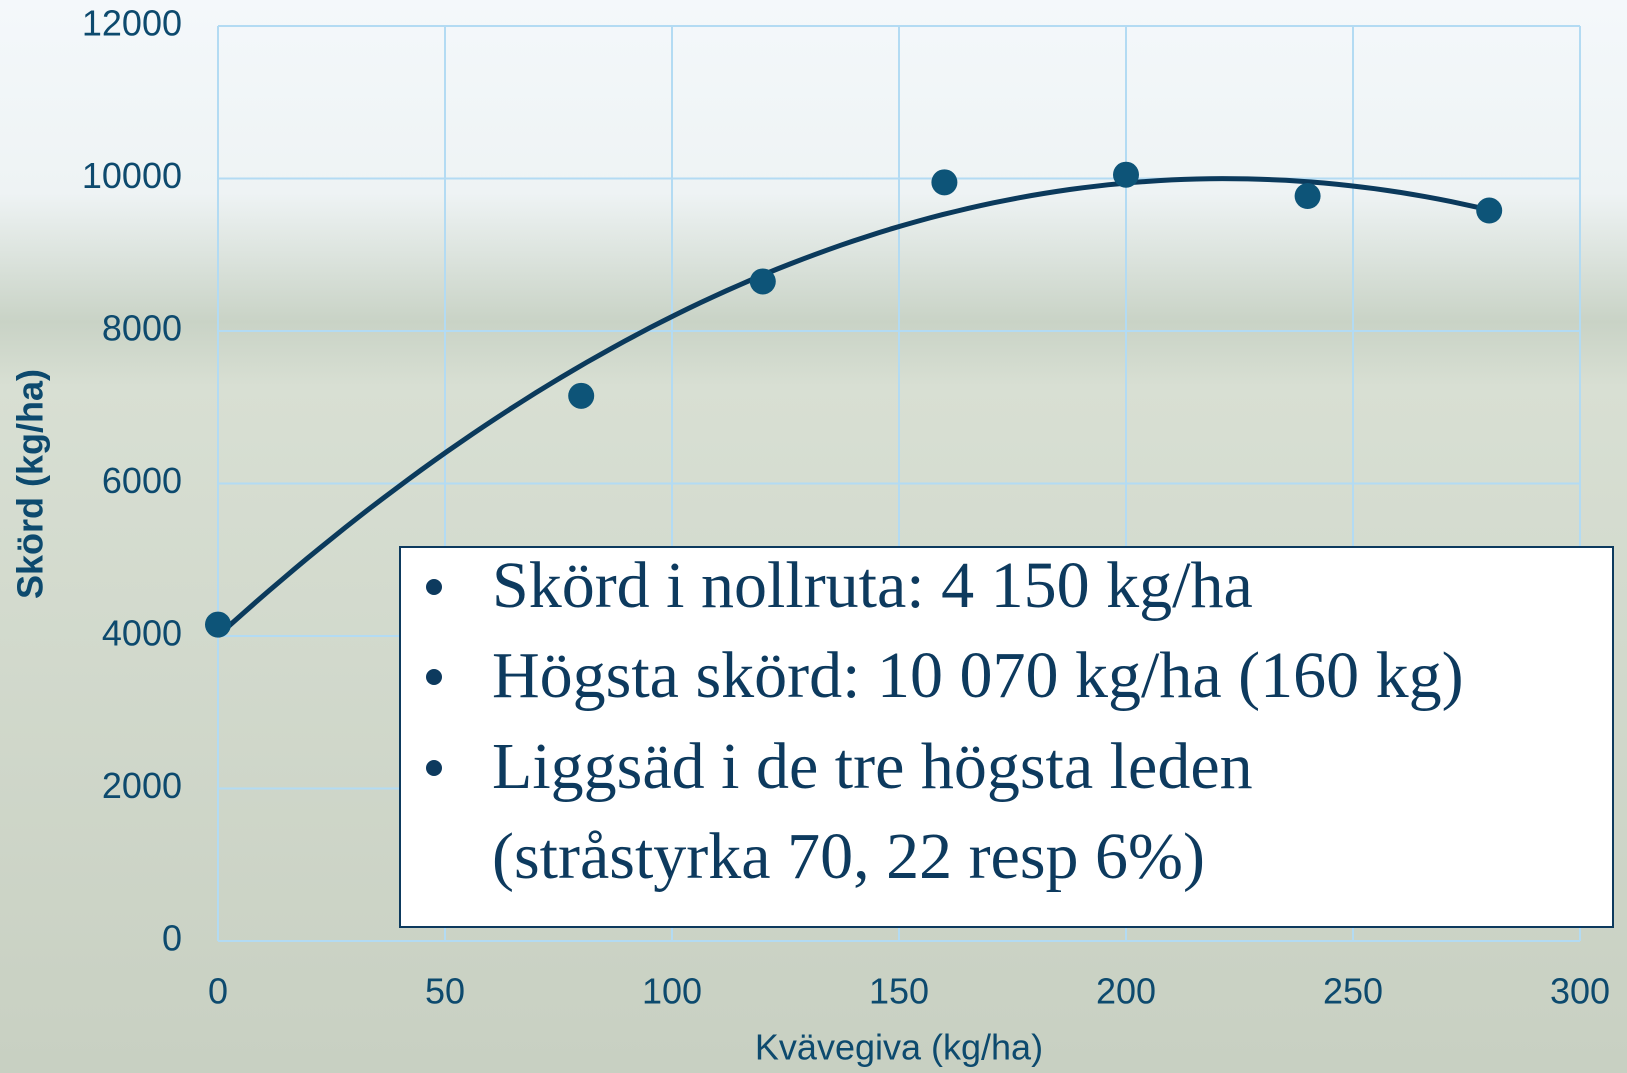 The height and width of the screenshot is (1073, 1627). What do you see at coordinates (142, 328) in the screenshot?
I see `y-tick-label: 8000` at bounding box center [142, 328].